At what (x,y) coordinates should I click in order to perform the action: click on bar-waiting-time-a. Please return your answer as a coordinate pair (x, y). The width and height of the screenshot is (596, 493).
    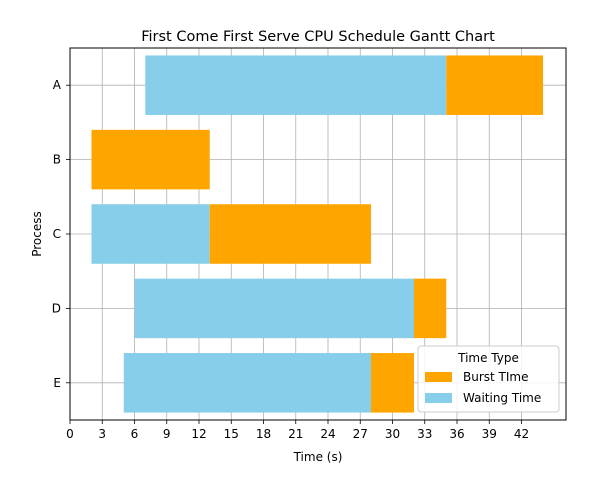
    Looking at the image, I should click on (296, 85).